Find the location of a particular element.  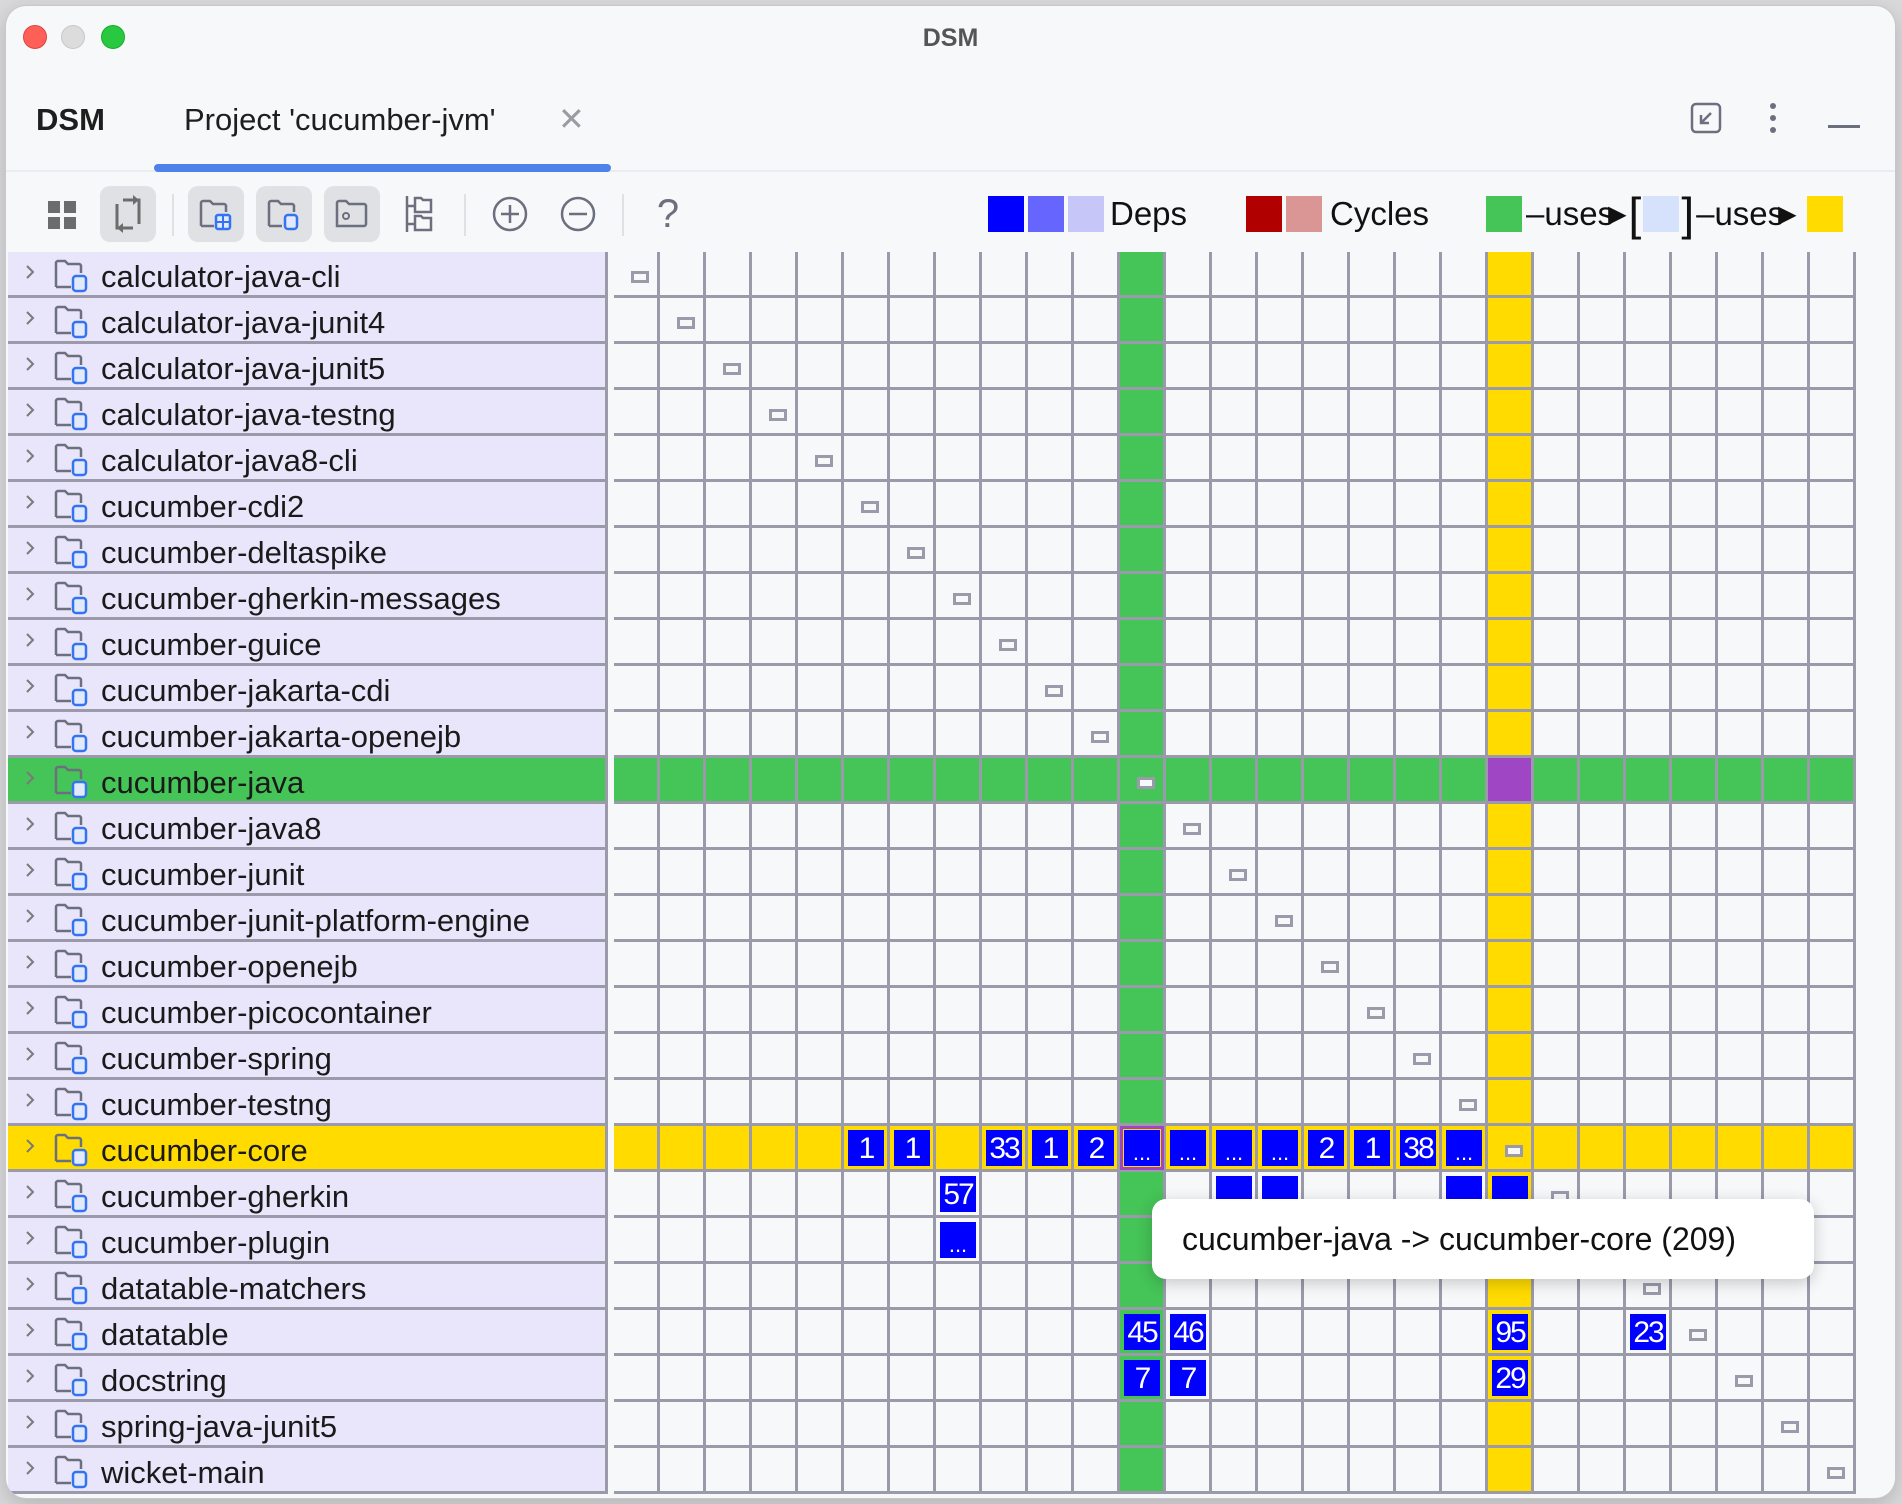

row-label-datatable-matchers: datatable-matchers is located at coordinates (308, 1287).